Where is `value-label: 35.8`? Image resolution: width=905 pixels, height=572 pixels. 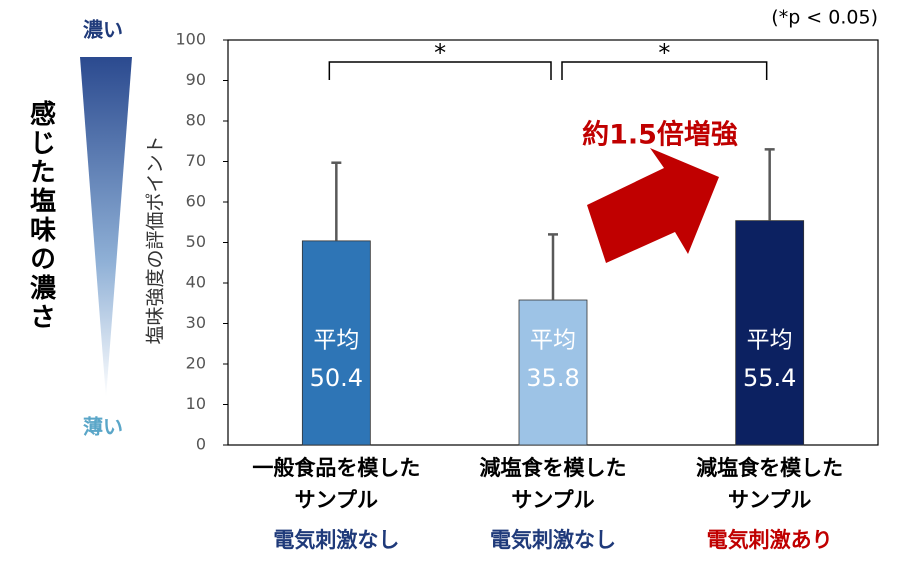
value-label: 35.8 is located at coordinates (552, 378).